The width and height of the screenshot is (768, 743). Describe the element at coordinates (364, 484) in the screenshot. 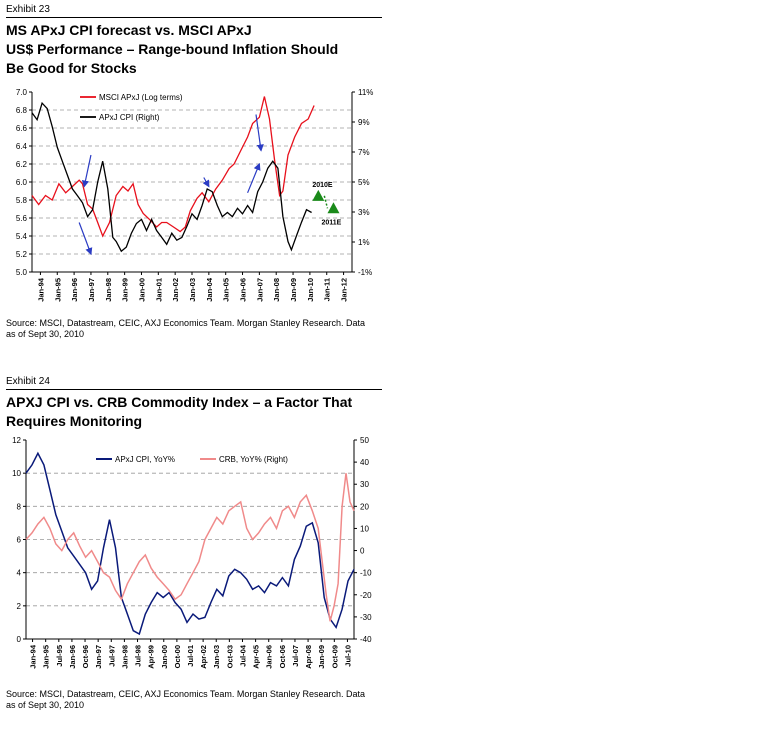

I see `y-tick-label-right: 30` at that location.